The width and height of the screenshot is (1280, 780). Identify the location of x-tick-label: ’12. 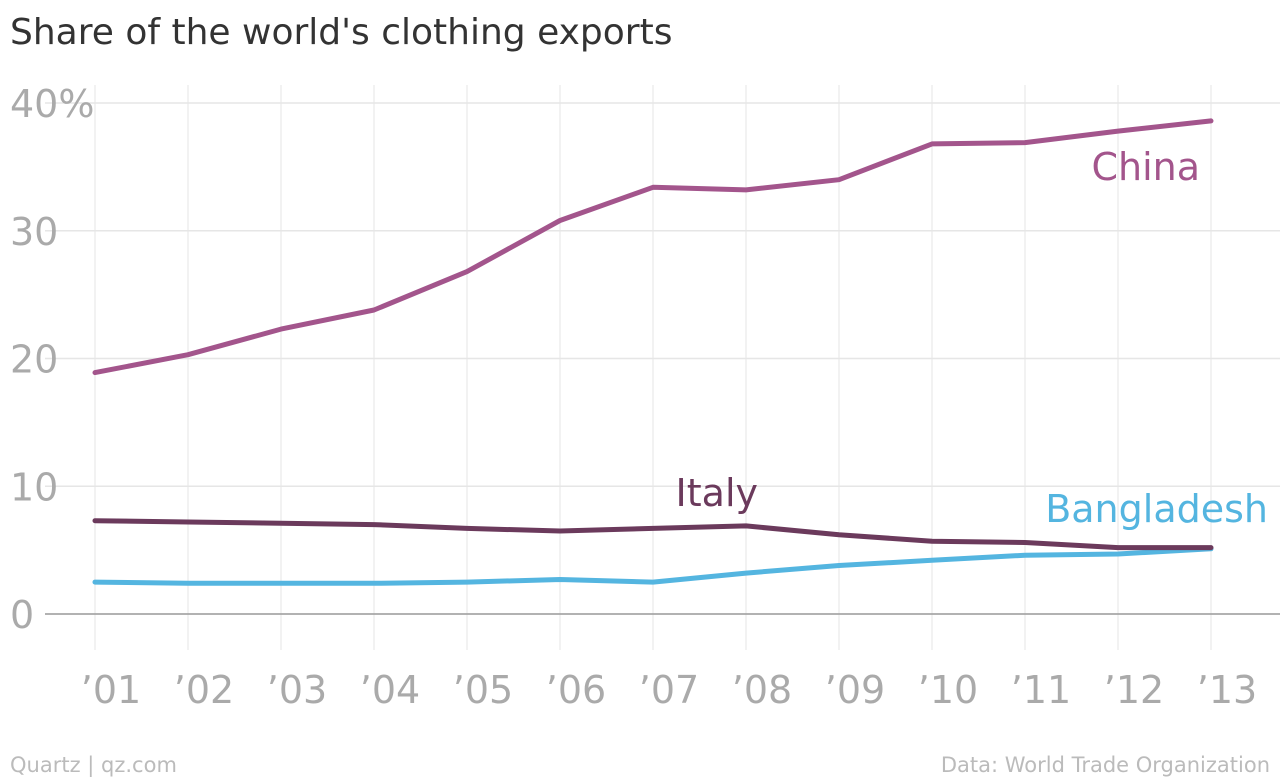
(1134, 690).